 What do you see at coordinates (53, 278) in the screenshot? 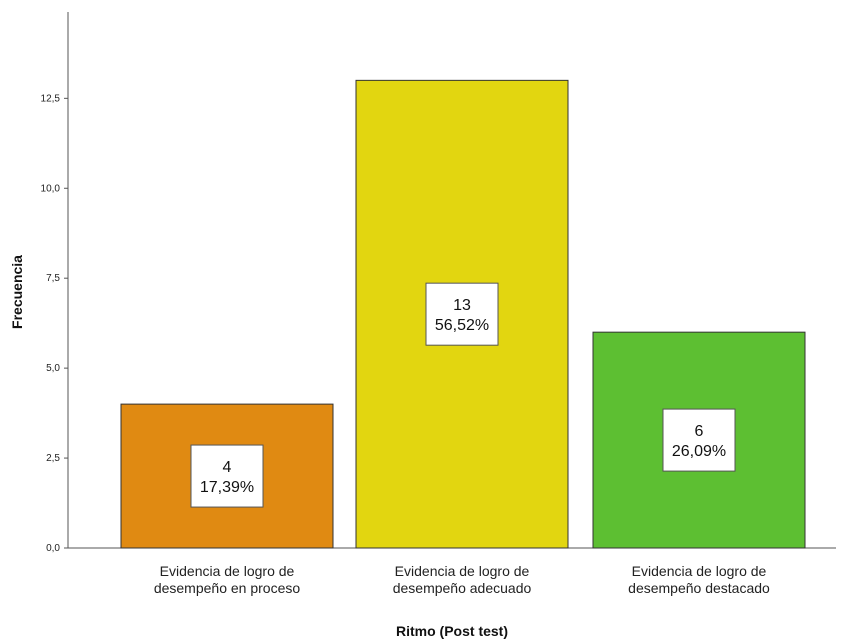
I see `y-tick-label: 7,5` at bounding box center [53, 278].